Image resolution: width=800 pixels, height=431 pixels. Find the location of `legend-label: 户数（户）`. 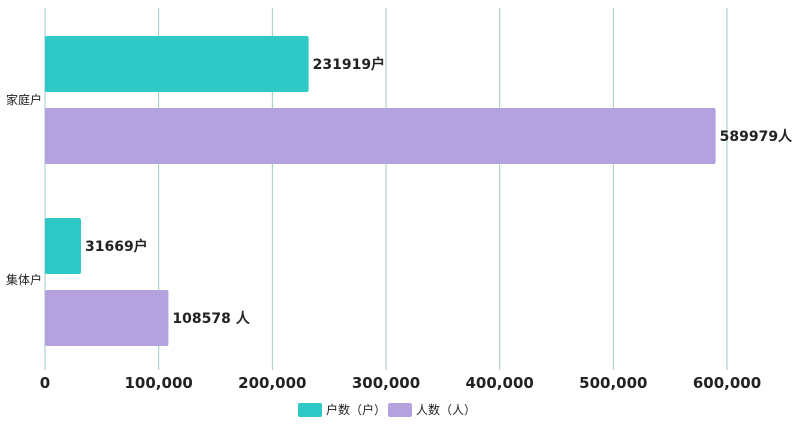

legend-label: 户数（户） is located at coordinates (356, 409).